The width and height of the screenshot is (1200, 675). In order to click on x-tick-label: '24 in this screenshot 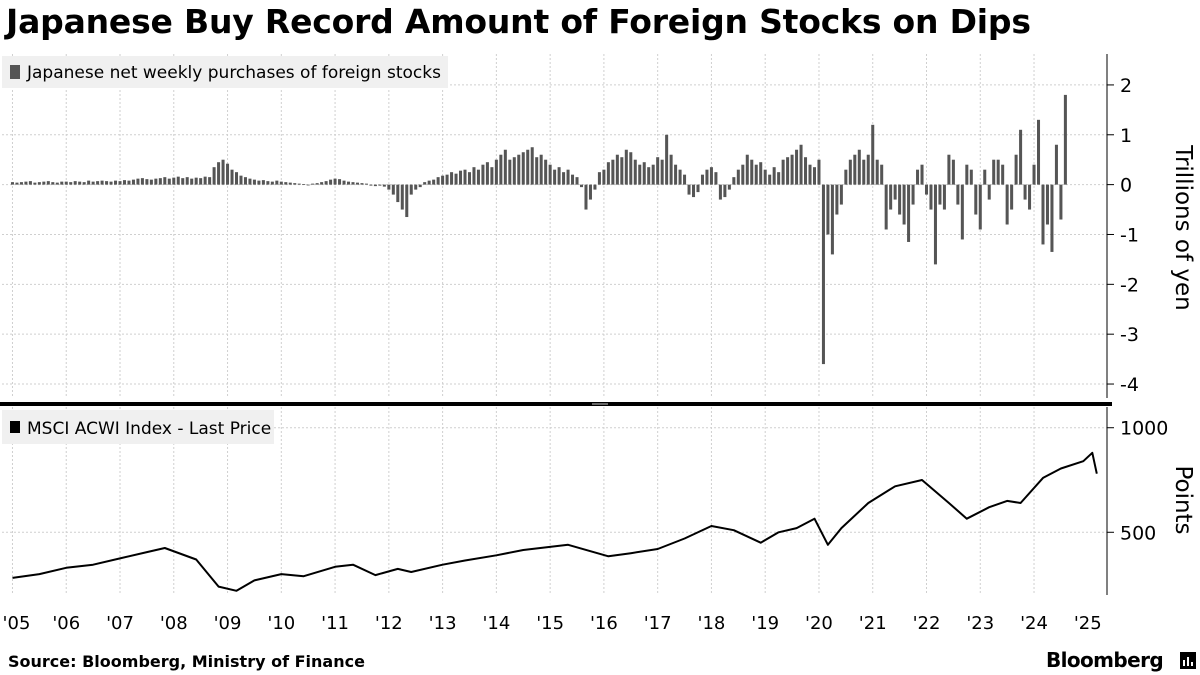, I will do `click(1034, 623)`.